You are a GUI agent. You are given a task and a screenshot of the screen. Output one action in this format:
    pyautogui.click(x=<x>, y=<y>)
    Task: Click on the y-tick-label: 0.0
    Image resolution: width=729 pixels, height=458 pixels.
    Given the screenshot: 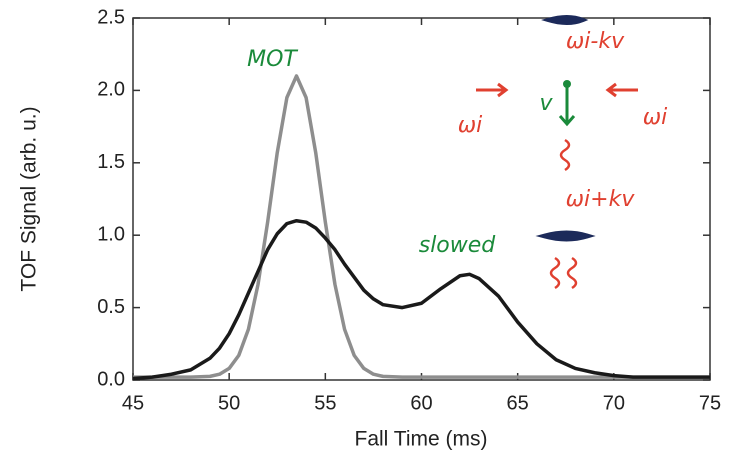 What is the action you would take?
    pyautogui.click(x=111, y=379)
    